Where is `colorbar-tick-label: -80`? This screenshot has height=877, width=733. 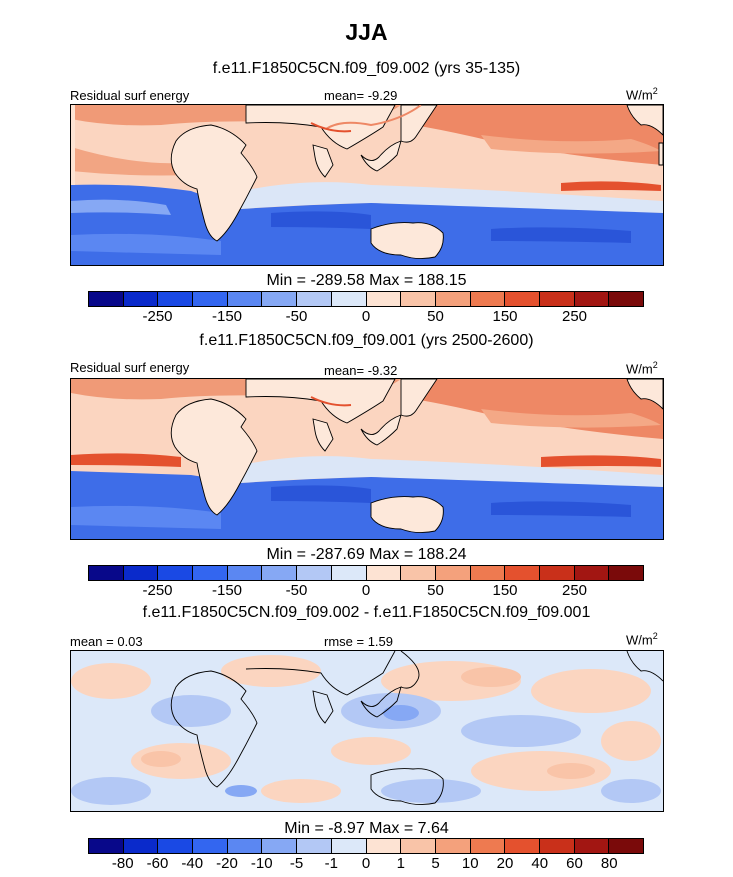
colorbar-tick-label: -80 is located at coordinates (122, 863).